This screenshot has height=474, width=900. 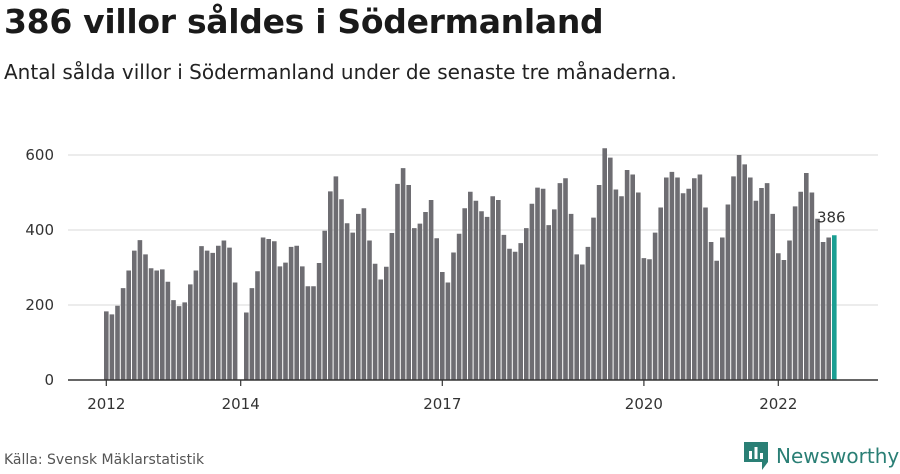 What do you see at coordinates (39, 267) in the screenshot?
I see `y-axis-labels: 0 200 400 600` at bounding box center [39, 267].